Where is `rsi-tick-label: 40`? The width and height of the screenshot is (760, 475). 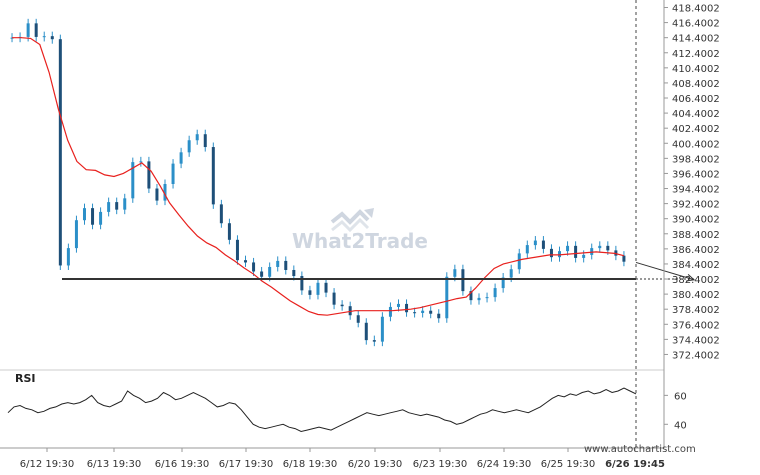 rsi-tick-label: 40 is located at coordinates (680, 425).